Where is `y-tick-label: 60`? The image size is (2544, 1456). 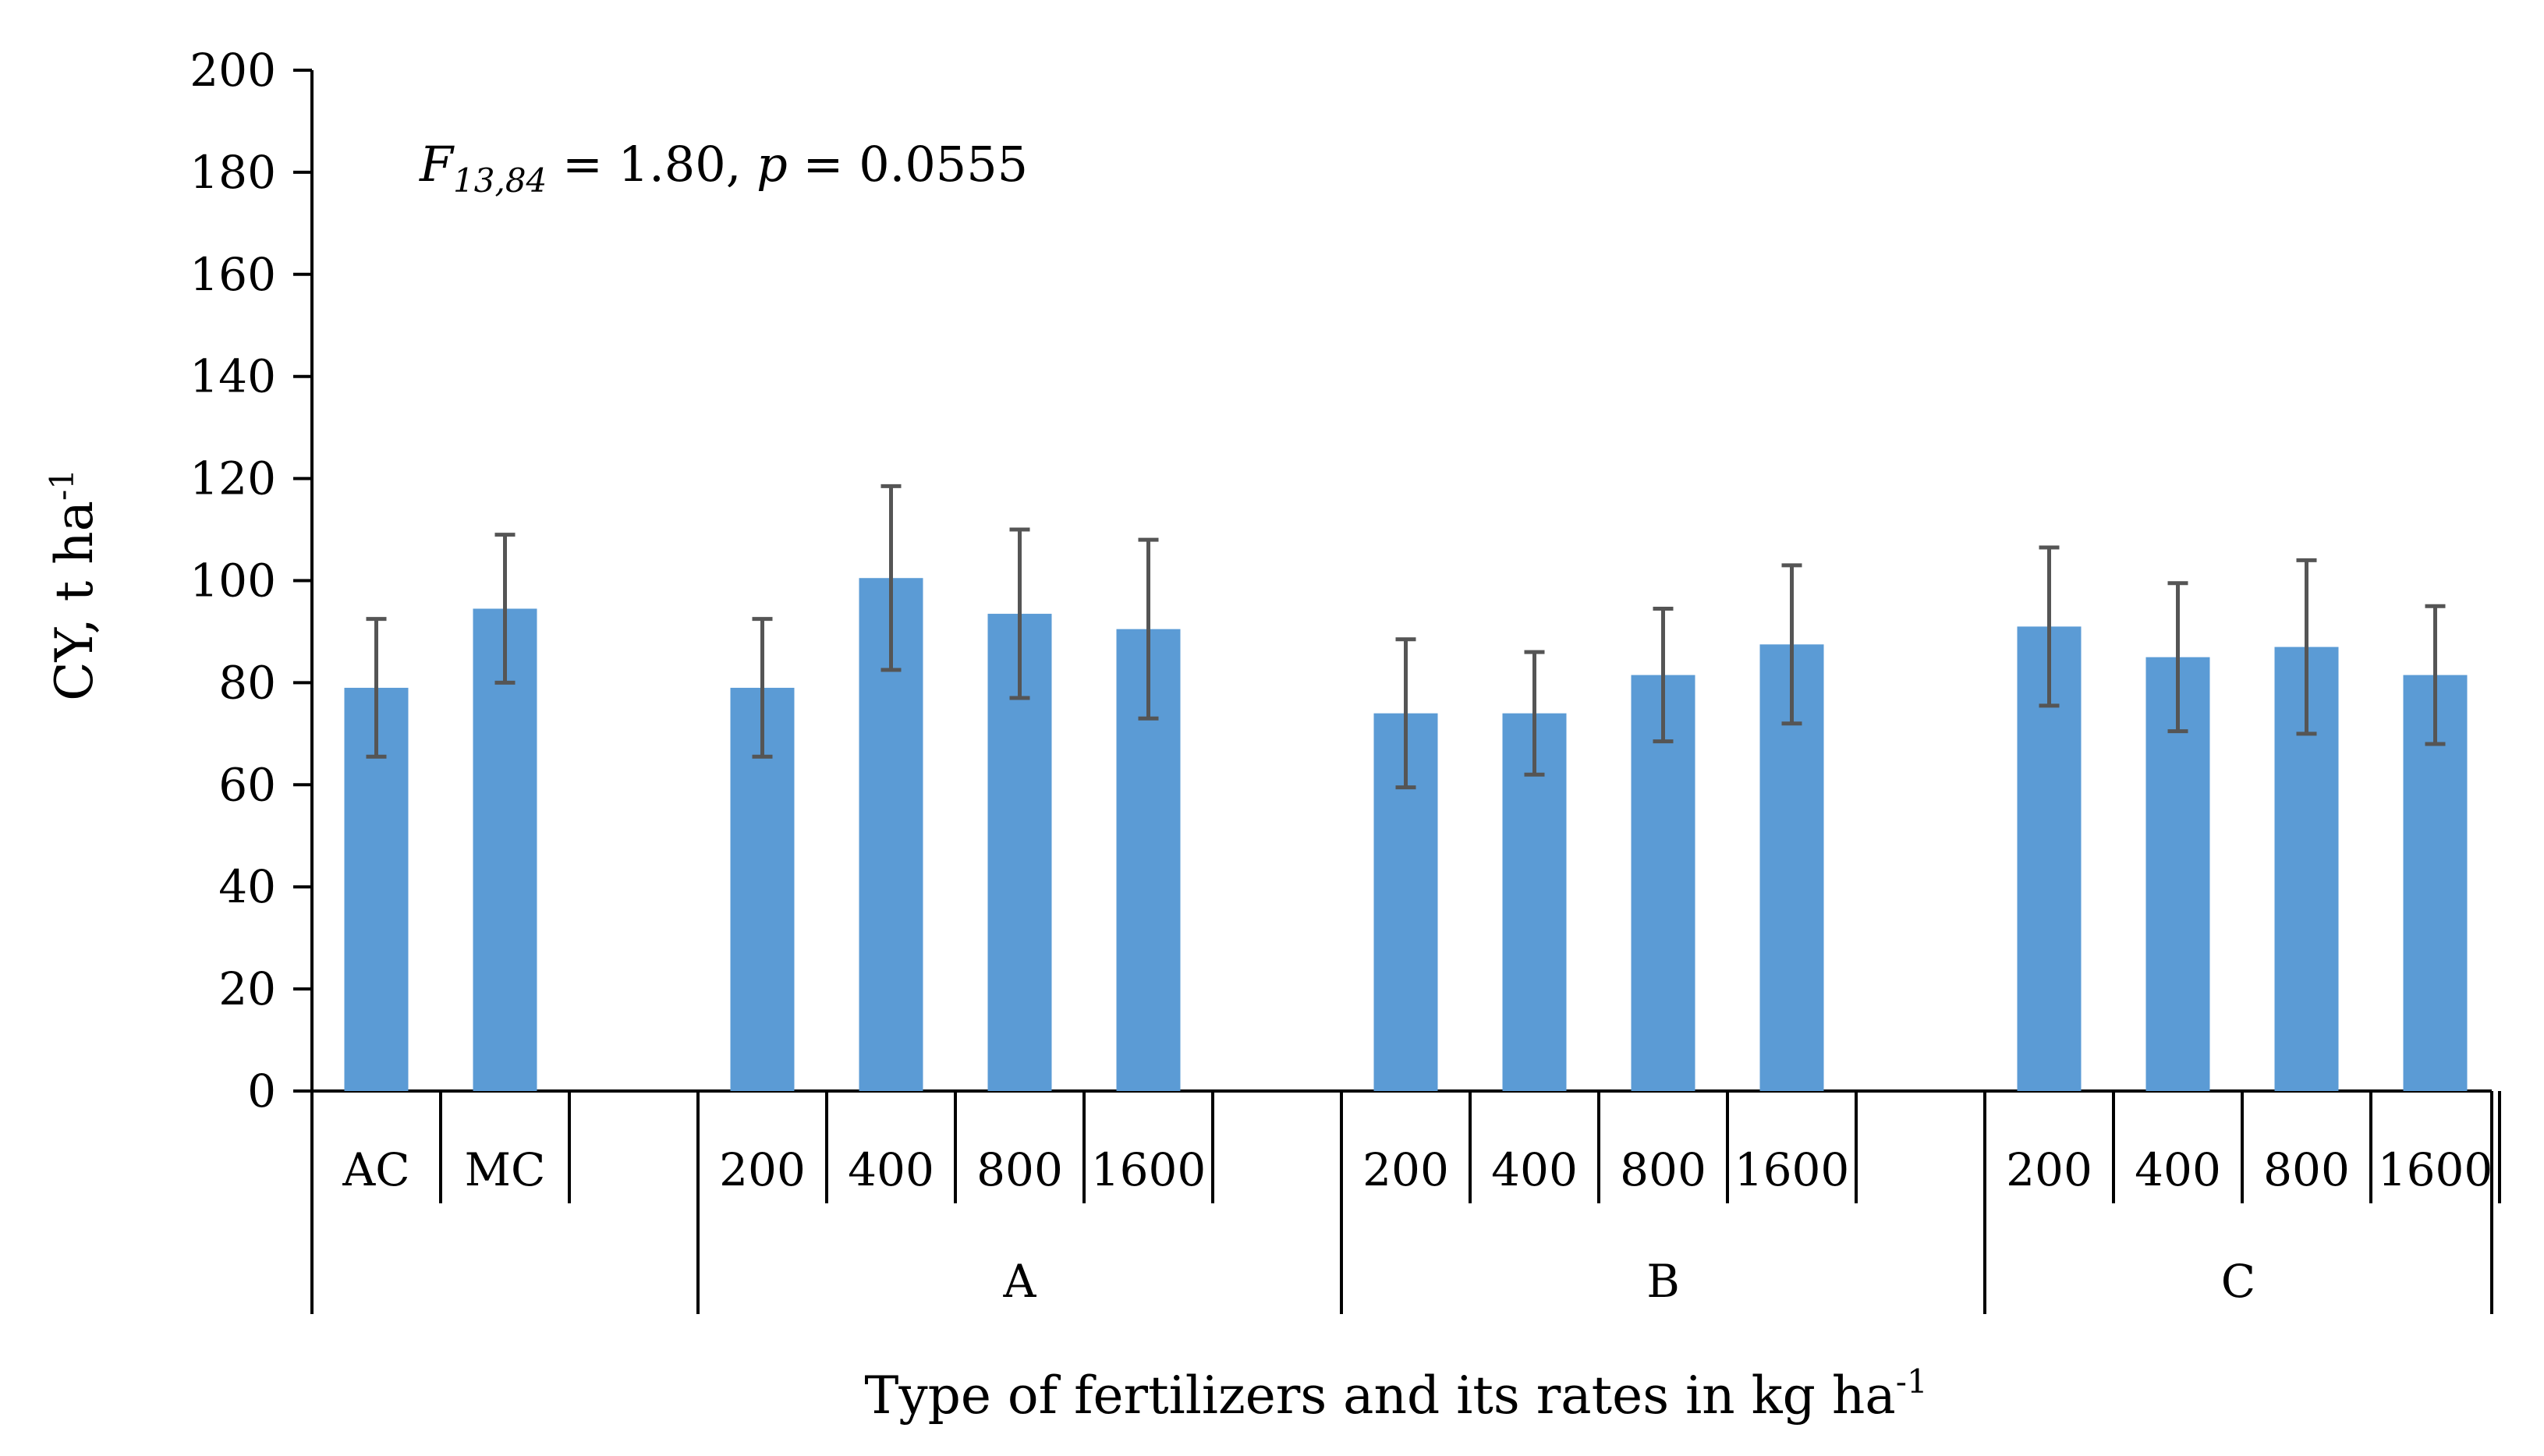
y-tick-label: 60 is located at coordinates (247, 785).